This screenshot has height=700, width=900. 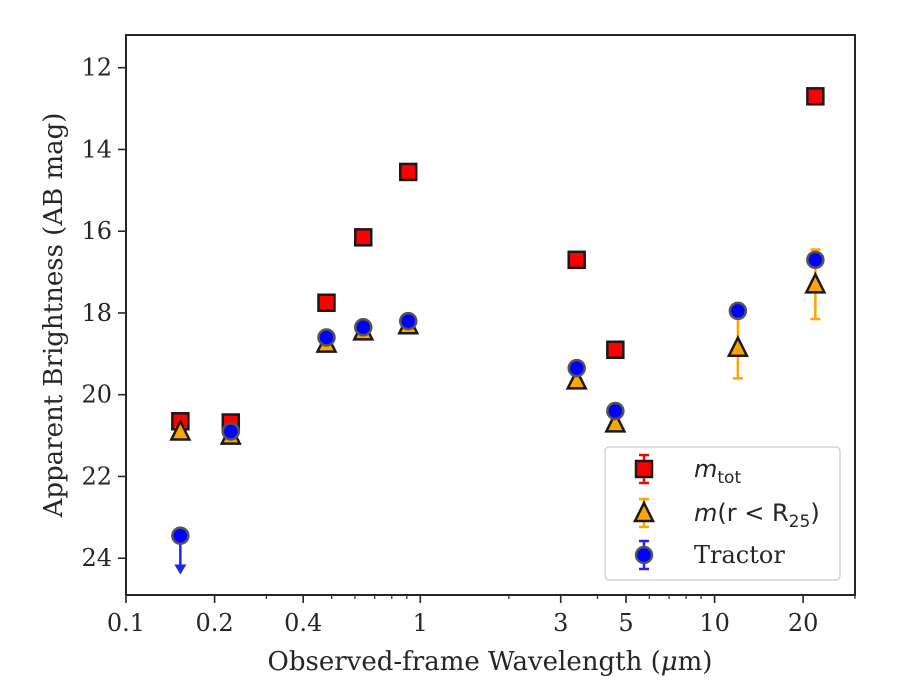 I want to click on legend-mr25-sub: 25, so click(x=800, y=522).